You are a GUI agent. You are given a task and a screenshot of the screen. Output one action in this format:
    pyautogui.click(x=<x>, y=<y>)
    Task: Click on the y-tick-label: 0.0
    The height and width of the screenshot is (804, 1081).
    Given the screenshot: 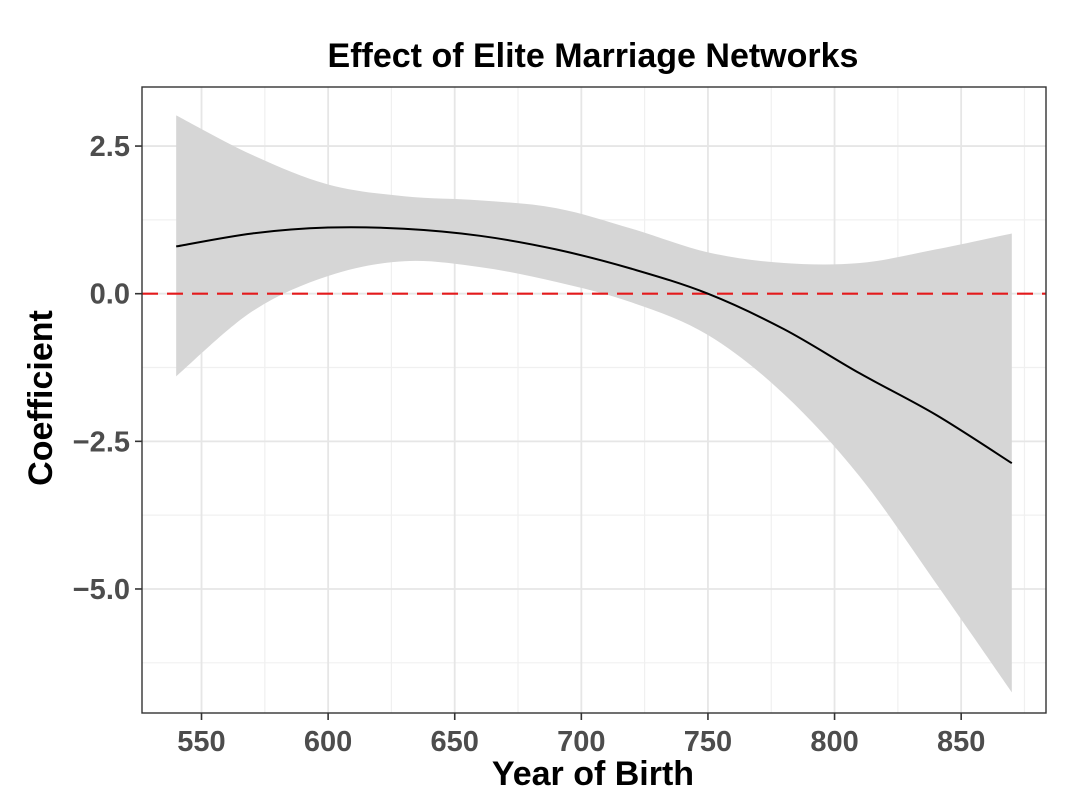 What is the action you would take?
    pyautogui.click(x=110, y=295)
    